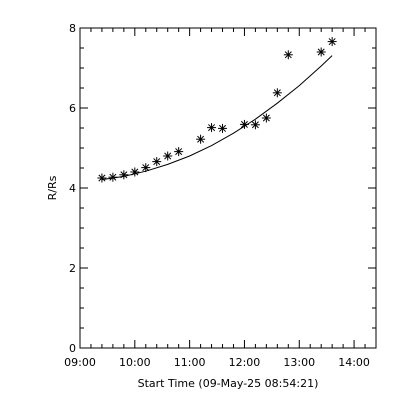 This screenshot has width=400, height=400. Describe the element at coordinates (190, 362) in the screenshot. I see `x-tick-label: 11:00` at that location.